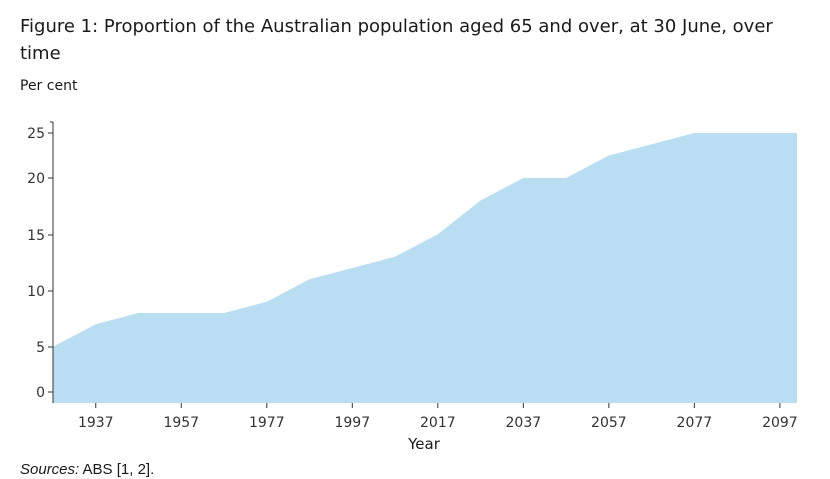 The height and width of the screenshot is (479, 830). Describe the element at coordinates (36, 179) in the screenshot. I see `y-tick-label: 20` at that location.